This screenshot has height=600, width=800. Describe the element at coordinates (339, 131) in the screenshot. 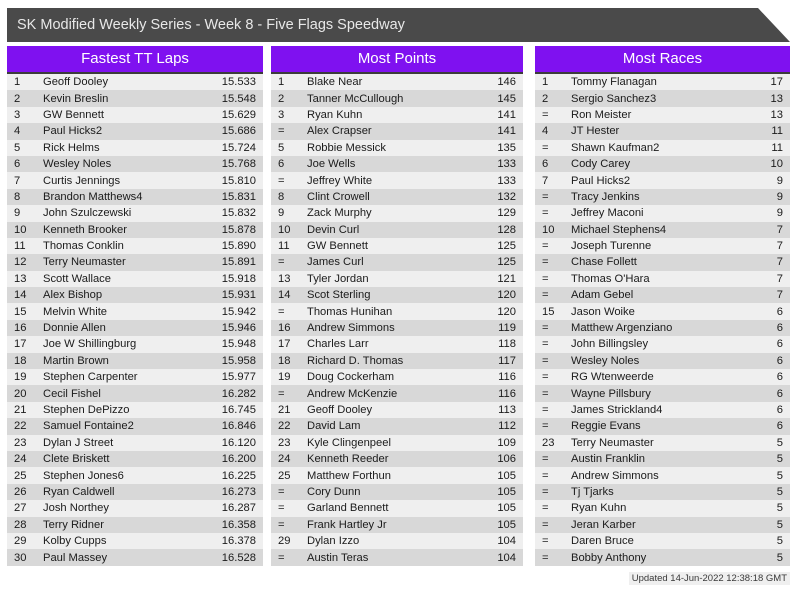

I see `row-driver-name: Alex Crapser` at that location.